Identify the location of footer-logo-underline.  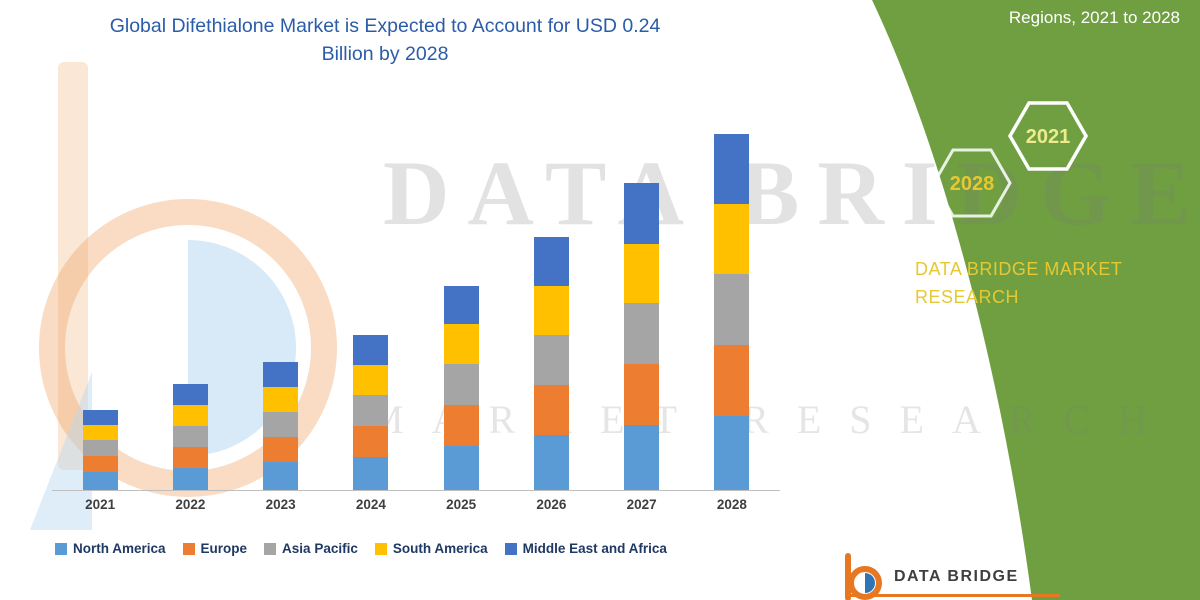
(952, 595).